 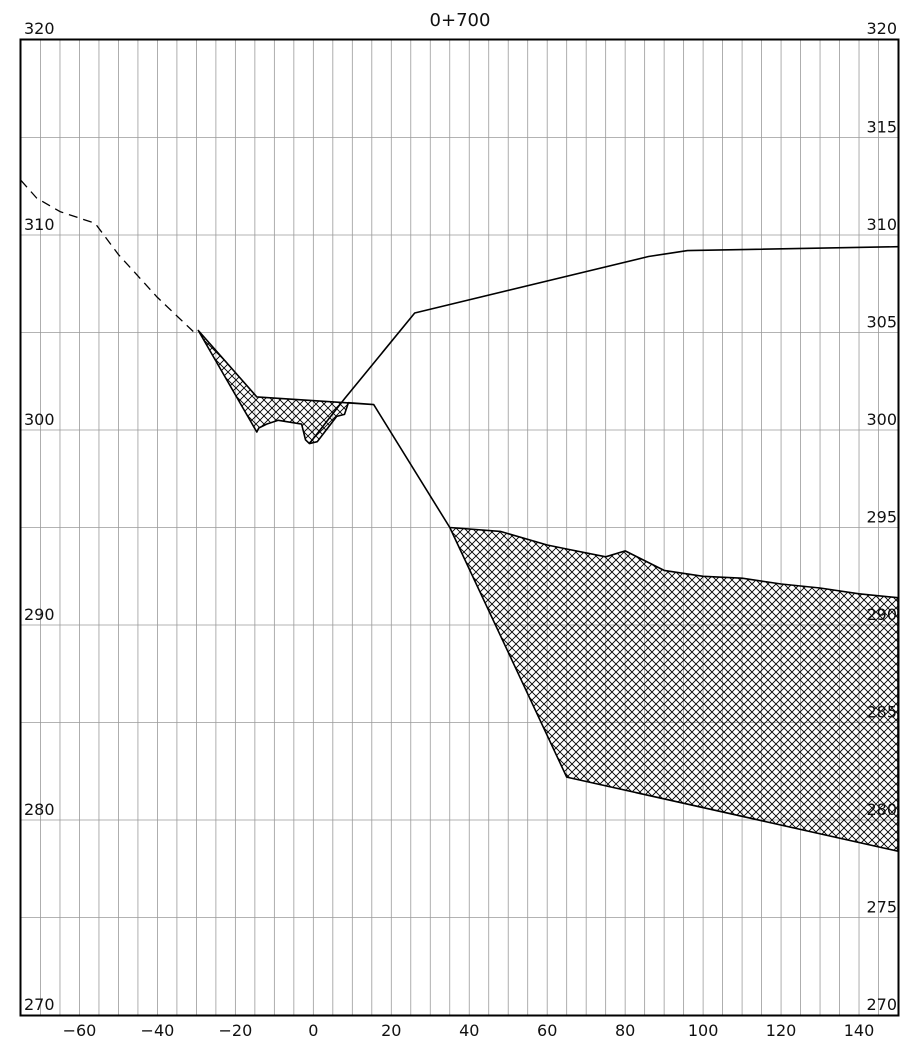 What do you see at coordinates (881, 809) in the screenshot?
I see `y-tick-label-right: 280` at bounding box center [881, 809].